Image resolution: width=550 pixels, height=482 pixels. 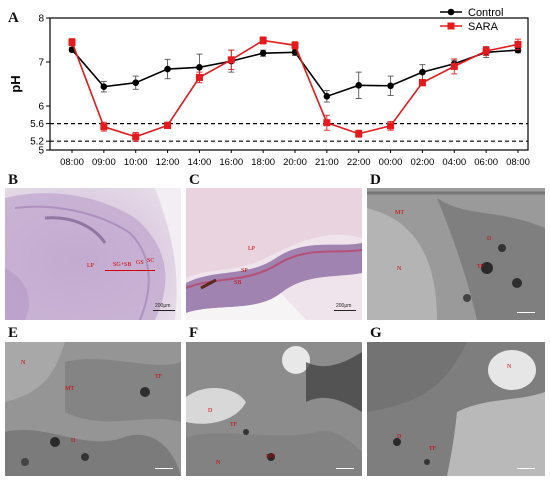 I want to click on y-axis-label: pH, so click(x=15, y=83).